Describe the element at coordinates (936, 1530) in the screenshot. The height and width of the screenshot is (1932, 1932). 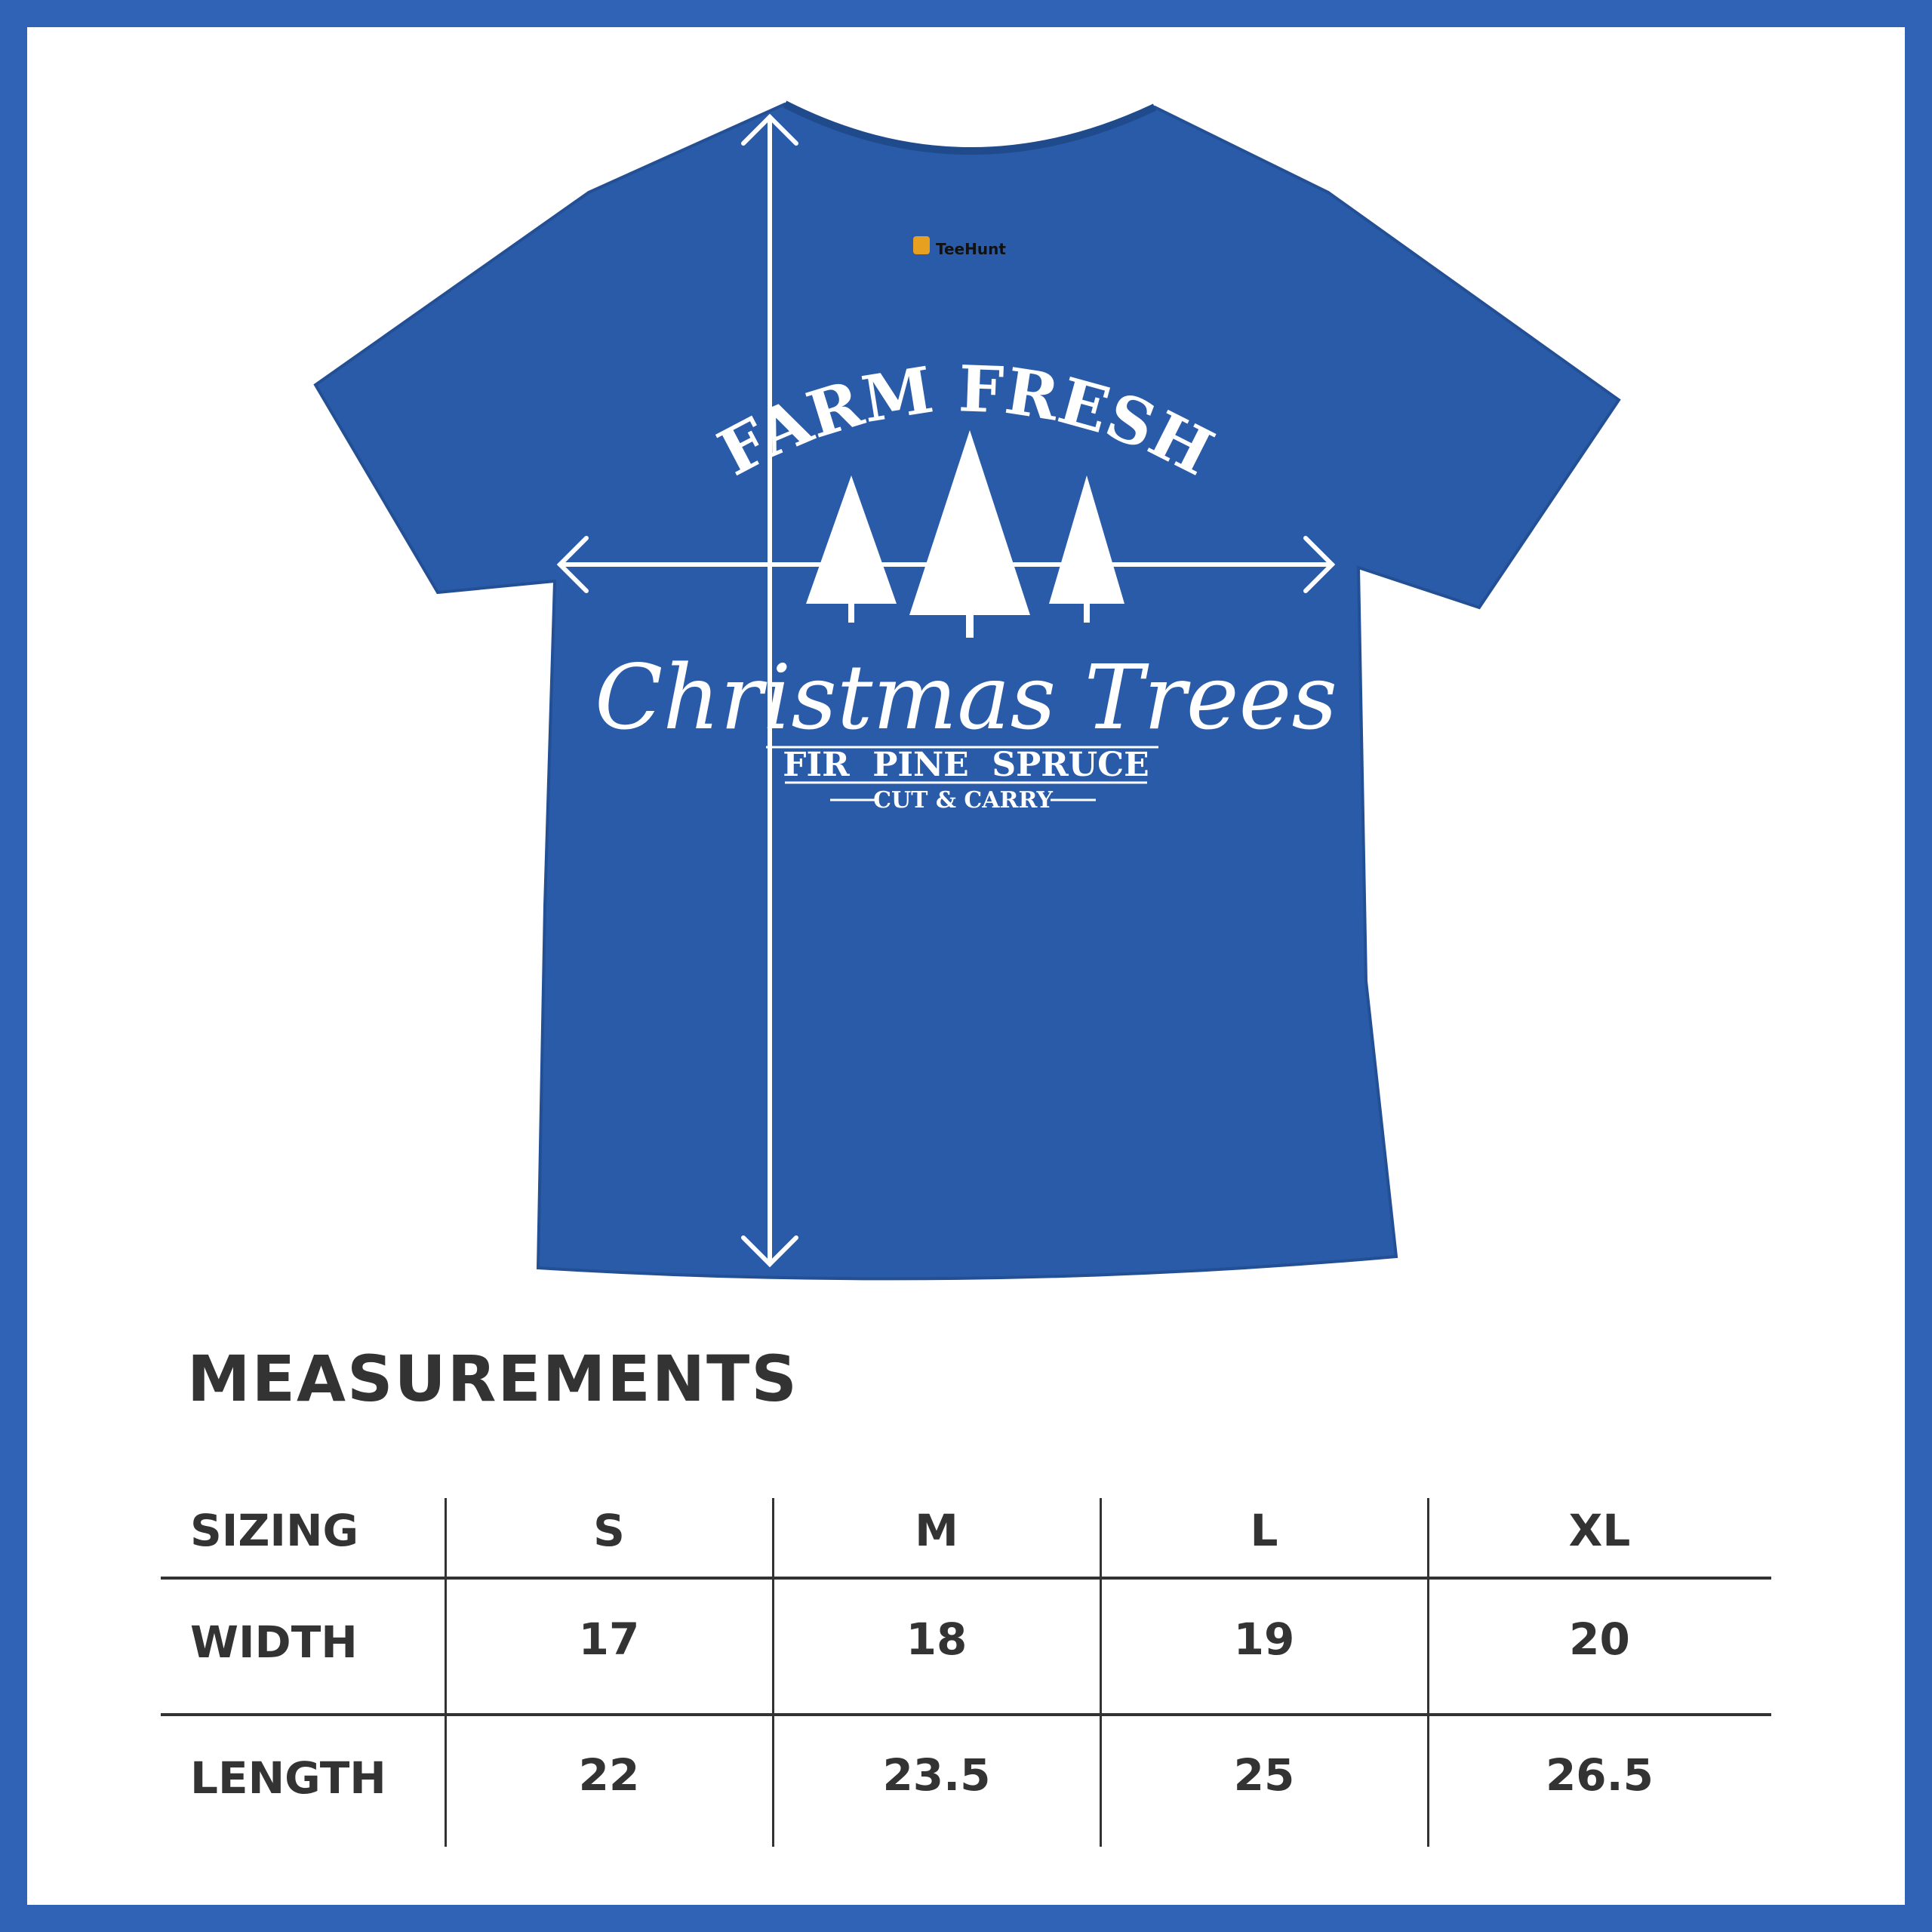
I see `header-size-m: M` at that location.